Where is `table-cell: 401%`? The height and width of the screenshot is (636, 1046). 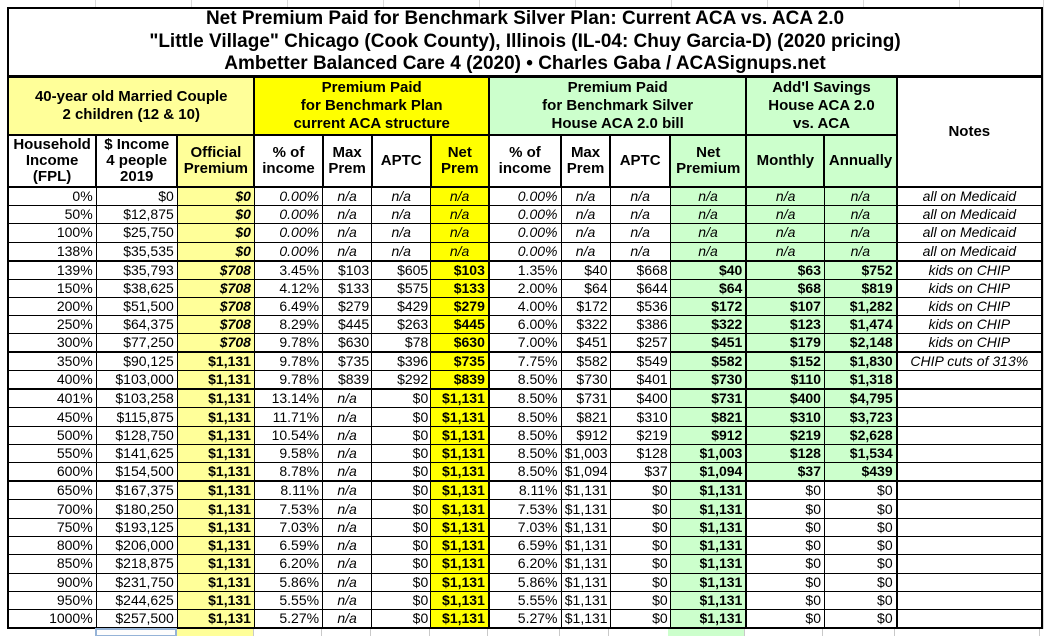
table-cell: 401% is located at coordinates (52, 398).